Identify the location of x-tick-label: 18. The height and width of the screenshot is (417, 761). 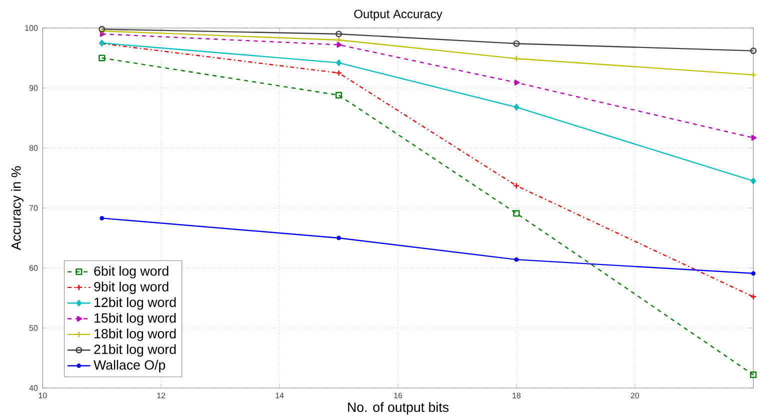
(516, 395).